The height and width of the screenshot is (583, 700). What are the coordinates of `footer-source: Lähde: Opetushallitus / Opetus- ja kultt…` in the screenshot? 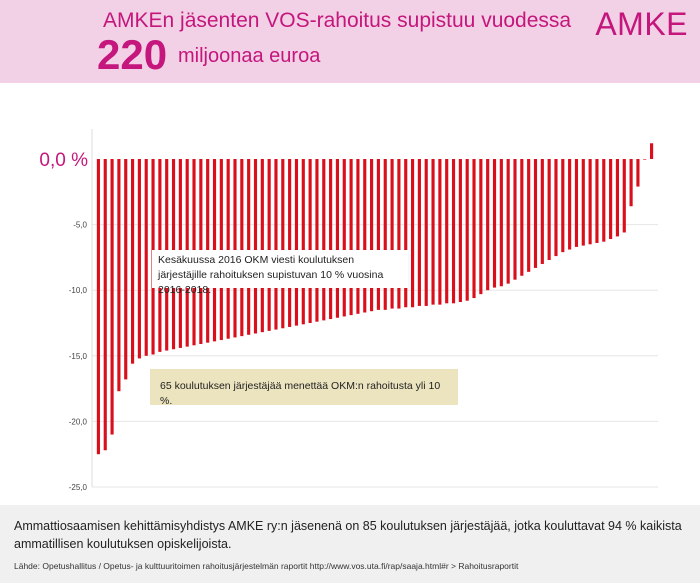 It's located at (266, 566).